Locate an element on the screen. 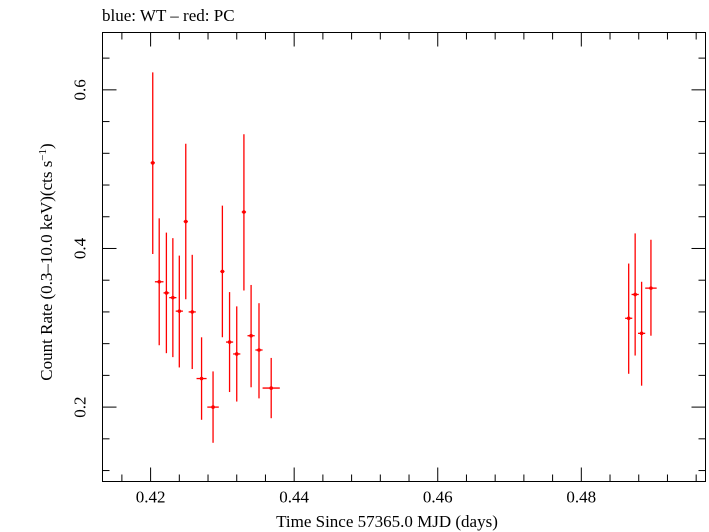  y-axis-label-close: ) is located at coordinates (46, 146).